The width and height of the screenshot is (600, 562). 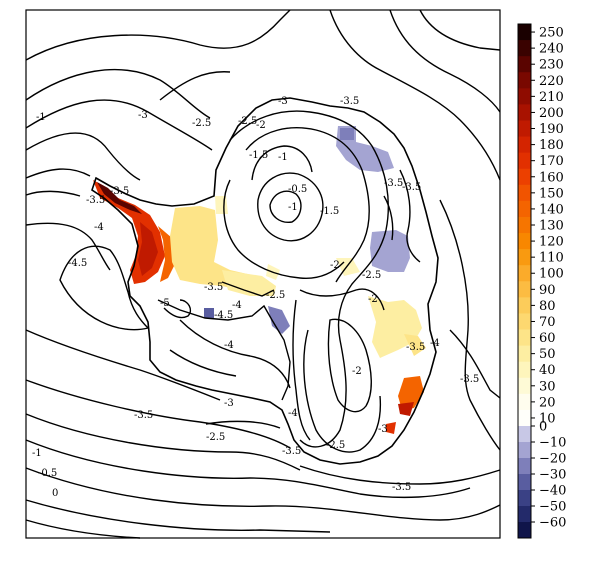 I want to click on clabel-11: -3.5, so click(x=95, y=200).